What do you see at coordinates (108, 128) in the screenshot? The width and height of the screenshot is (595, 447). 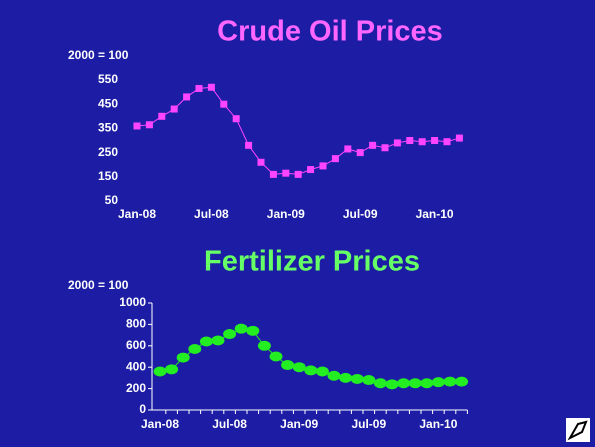 I see `y-tick-label: 350` at bounding box center [108, 128].